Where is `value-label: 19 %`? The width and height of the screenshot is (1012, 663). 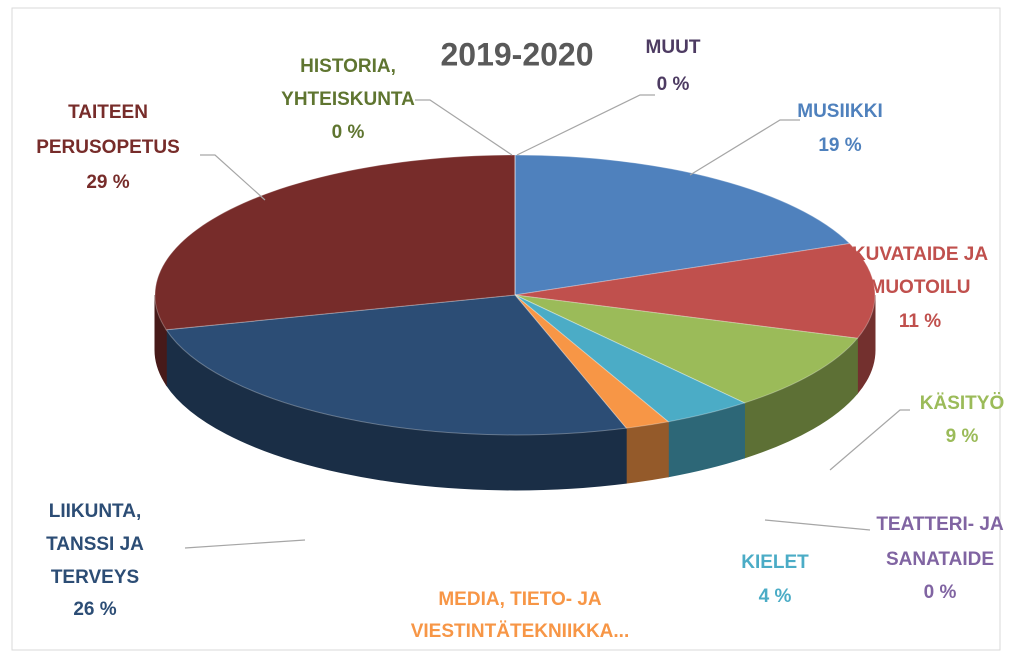
value-label: 19 % is located at coordinates (839, 145).